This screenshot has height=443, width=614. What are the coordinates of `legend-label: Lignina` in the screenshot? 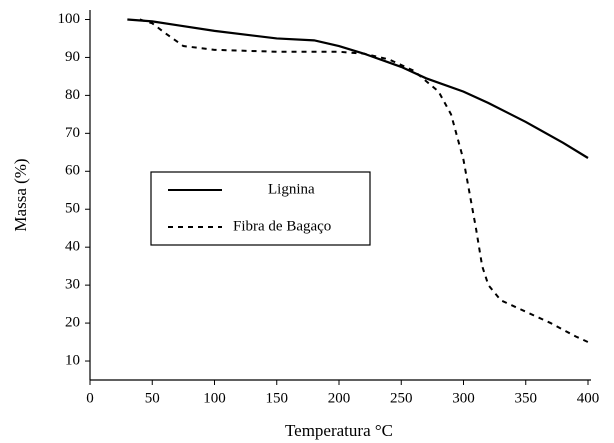 It's located at (291, 189).